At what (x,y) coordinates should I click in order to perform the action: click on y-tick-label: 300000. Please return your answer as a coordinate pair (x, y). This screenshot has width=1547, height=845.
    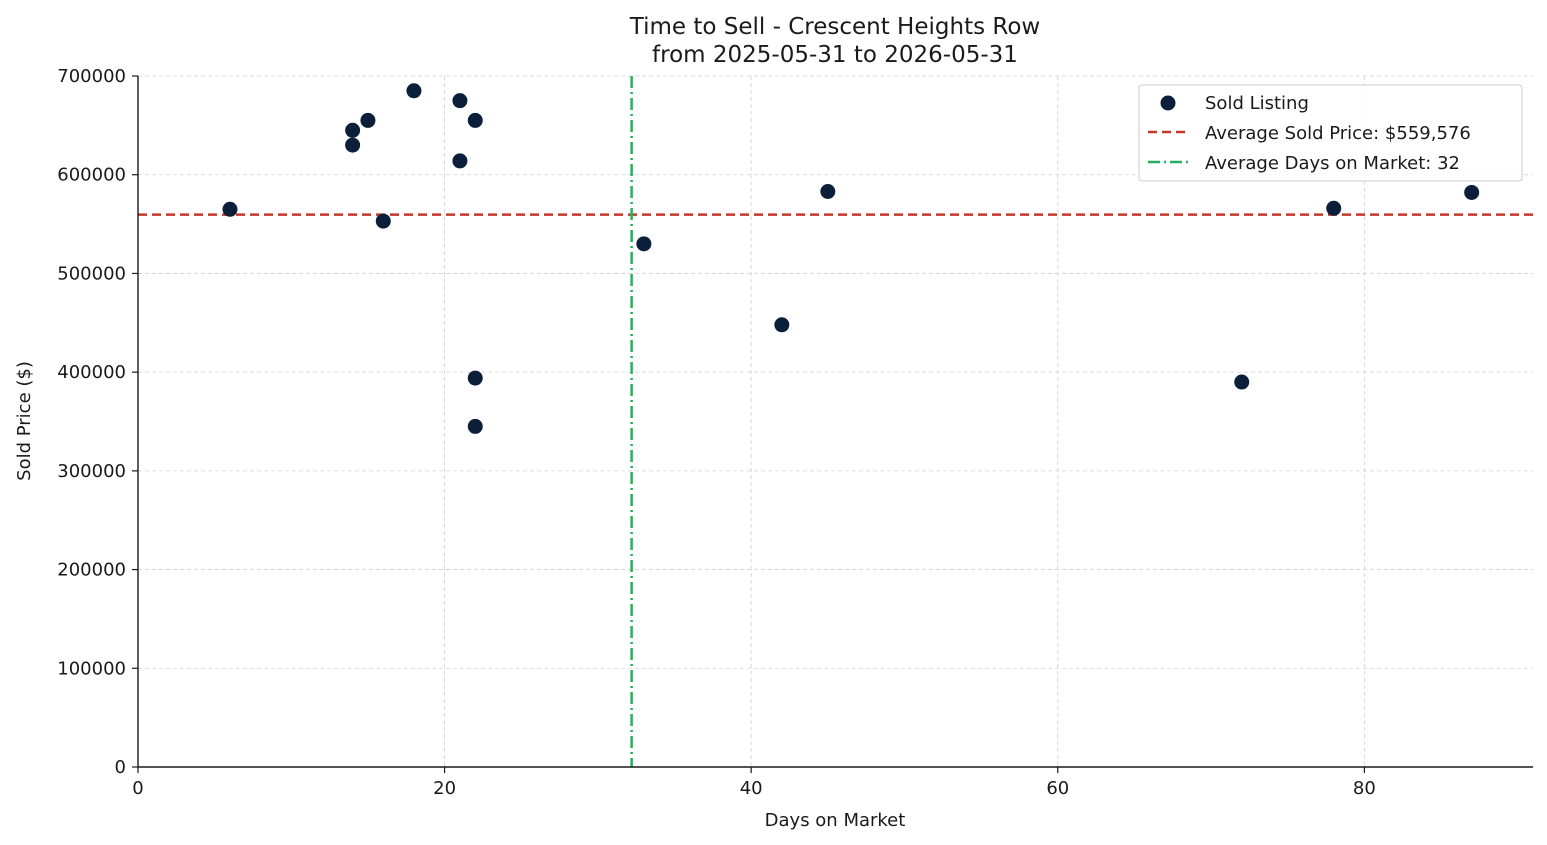
    Looking at the image, I should click on (91, 471).